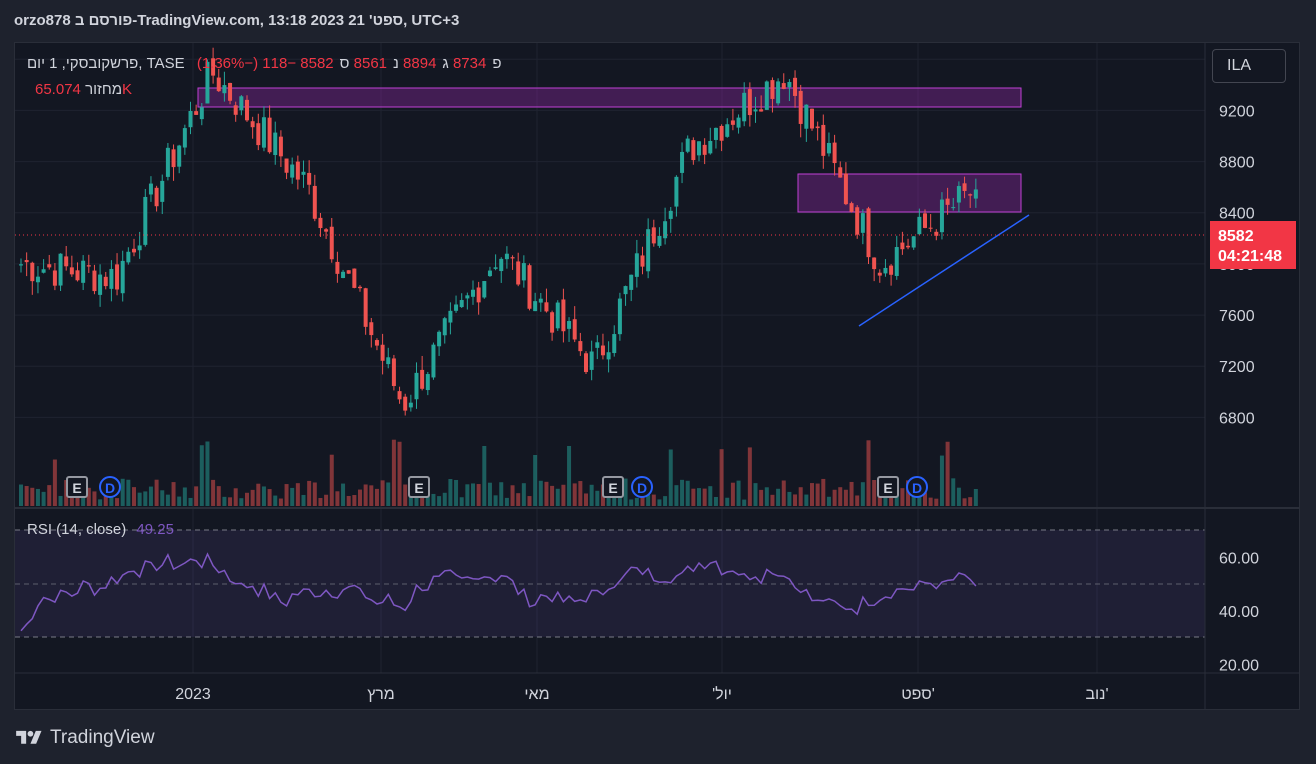 The image size is (1316, 764). I want to click on rsi-legend: RSI (14, close) 49.25, so click(100, 529).